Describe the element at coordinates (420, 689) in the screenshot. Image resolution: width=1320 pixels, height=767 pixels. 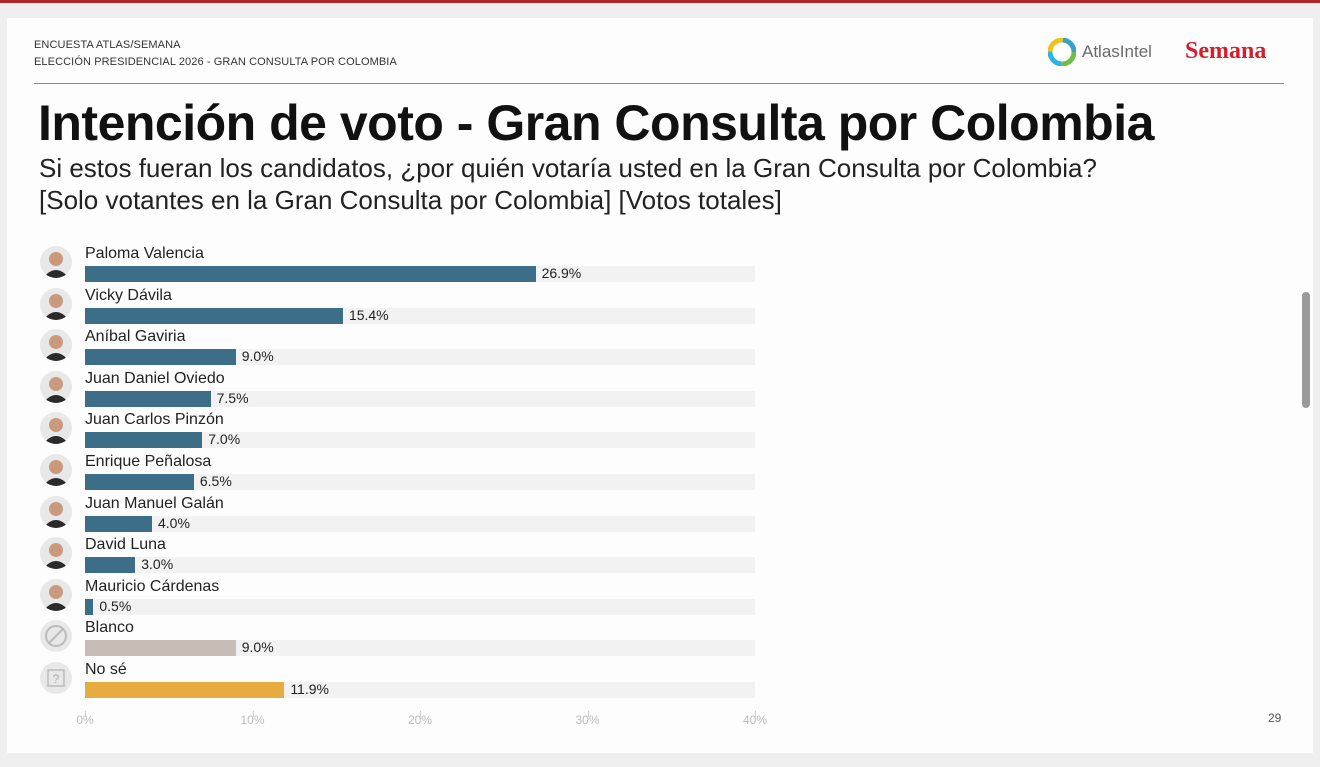
I see `bar-track: 11.9%` at that location.